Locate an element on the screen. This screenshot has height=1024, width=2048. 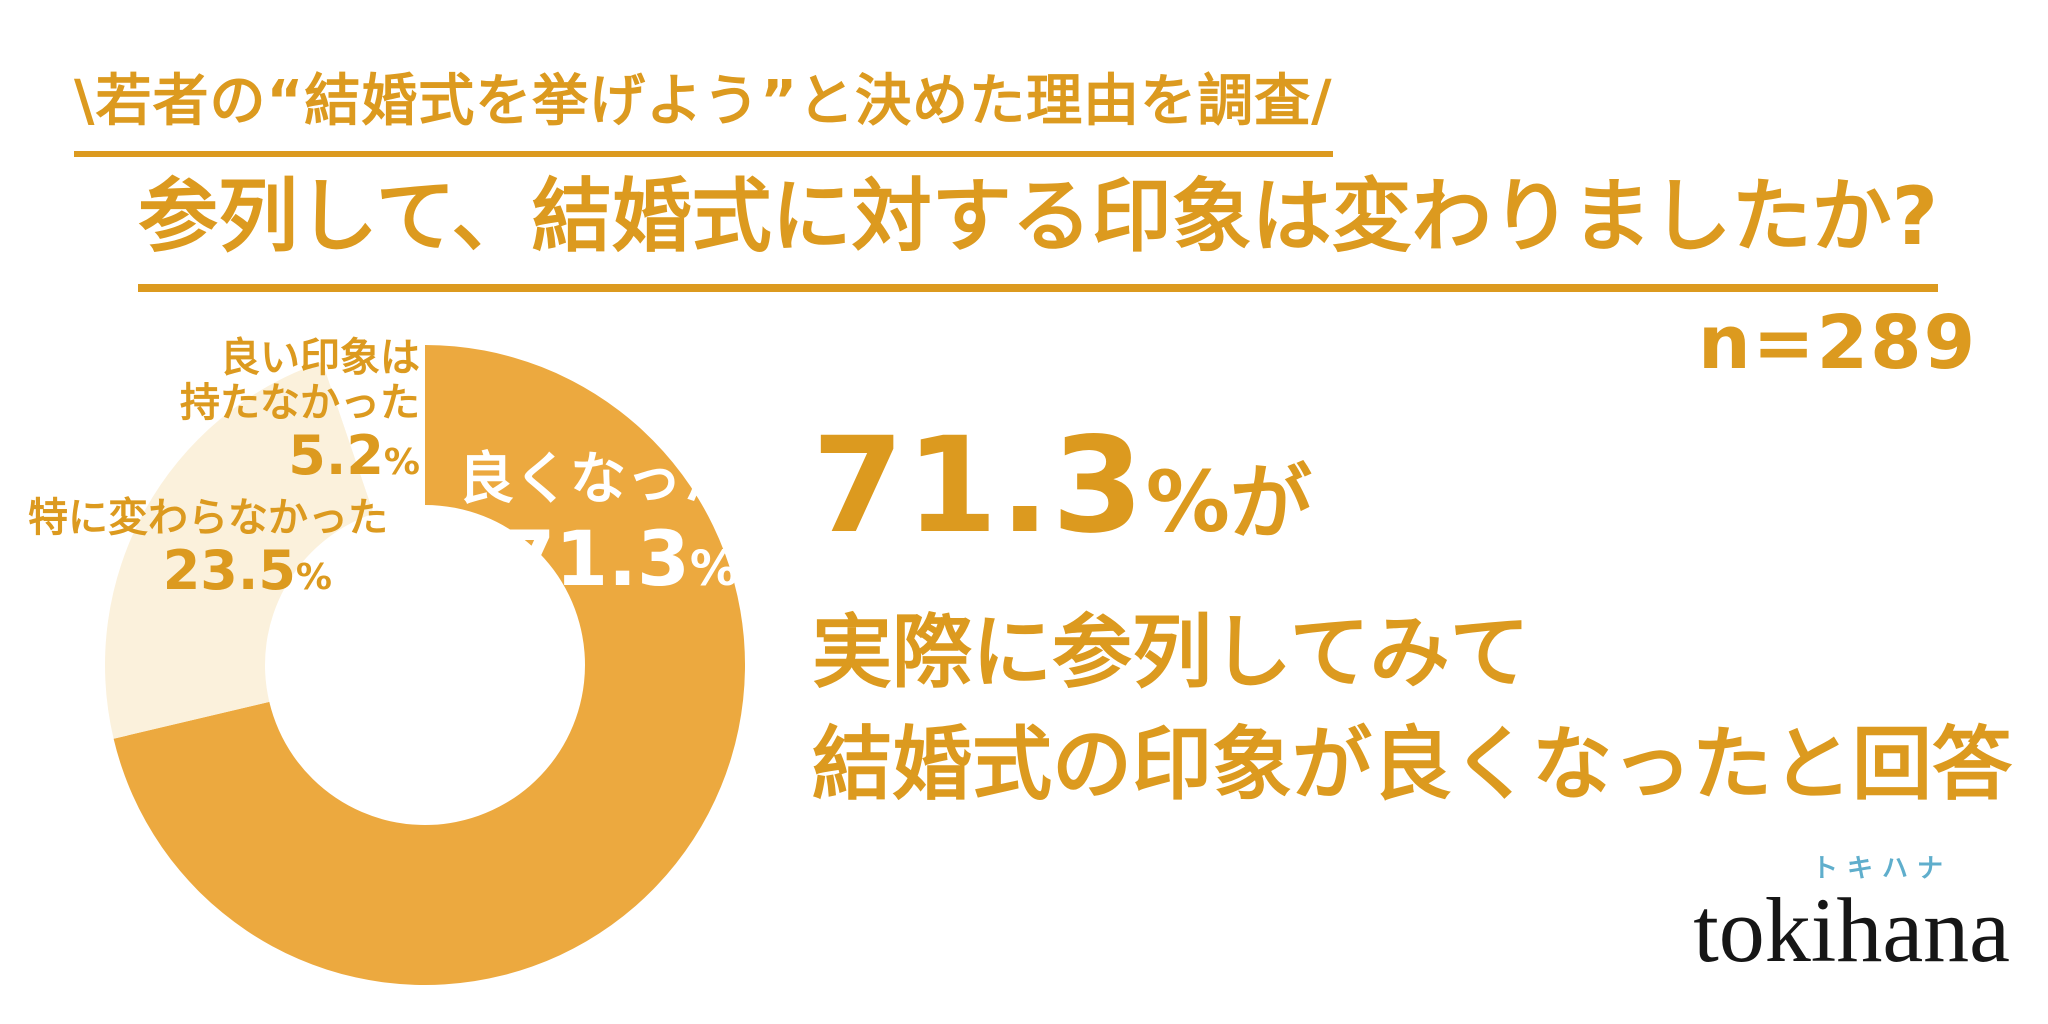
sample-size-label: n=289 is located at coordinates (1838, 343).